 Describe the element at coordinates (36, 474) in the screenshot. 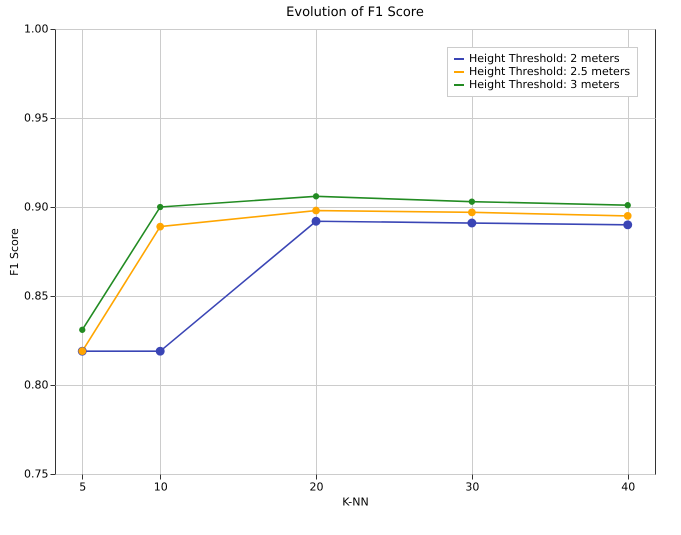

I see `y-tick-label: 0.75` at that location.